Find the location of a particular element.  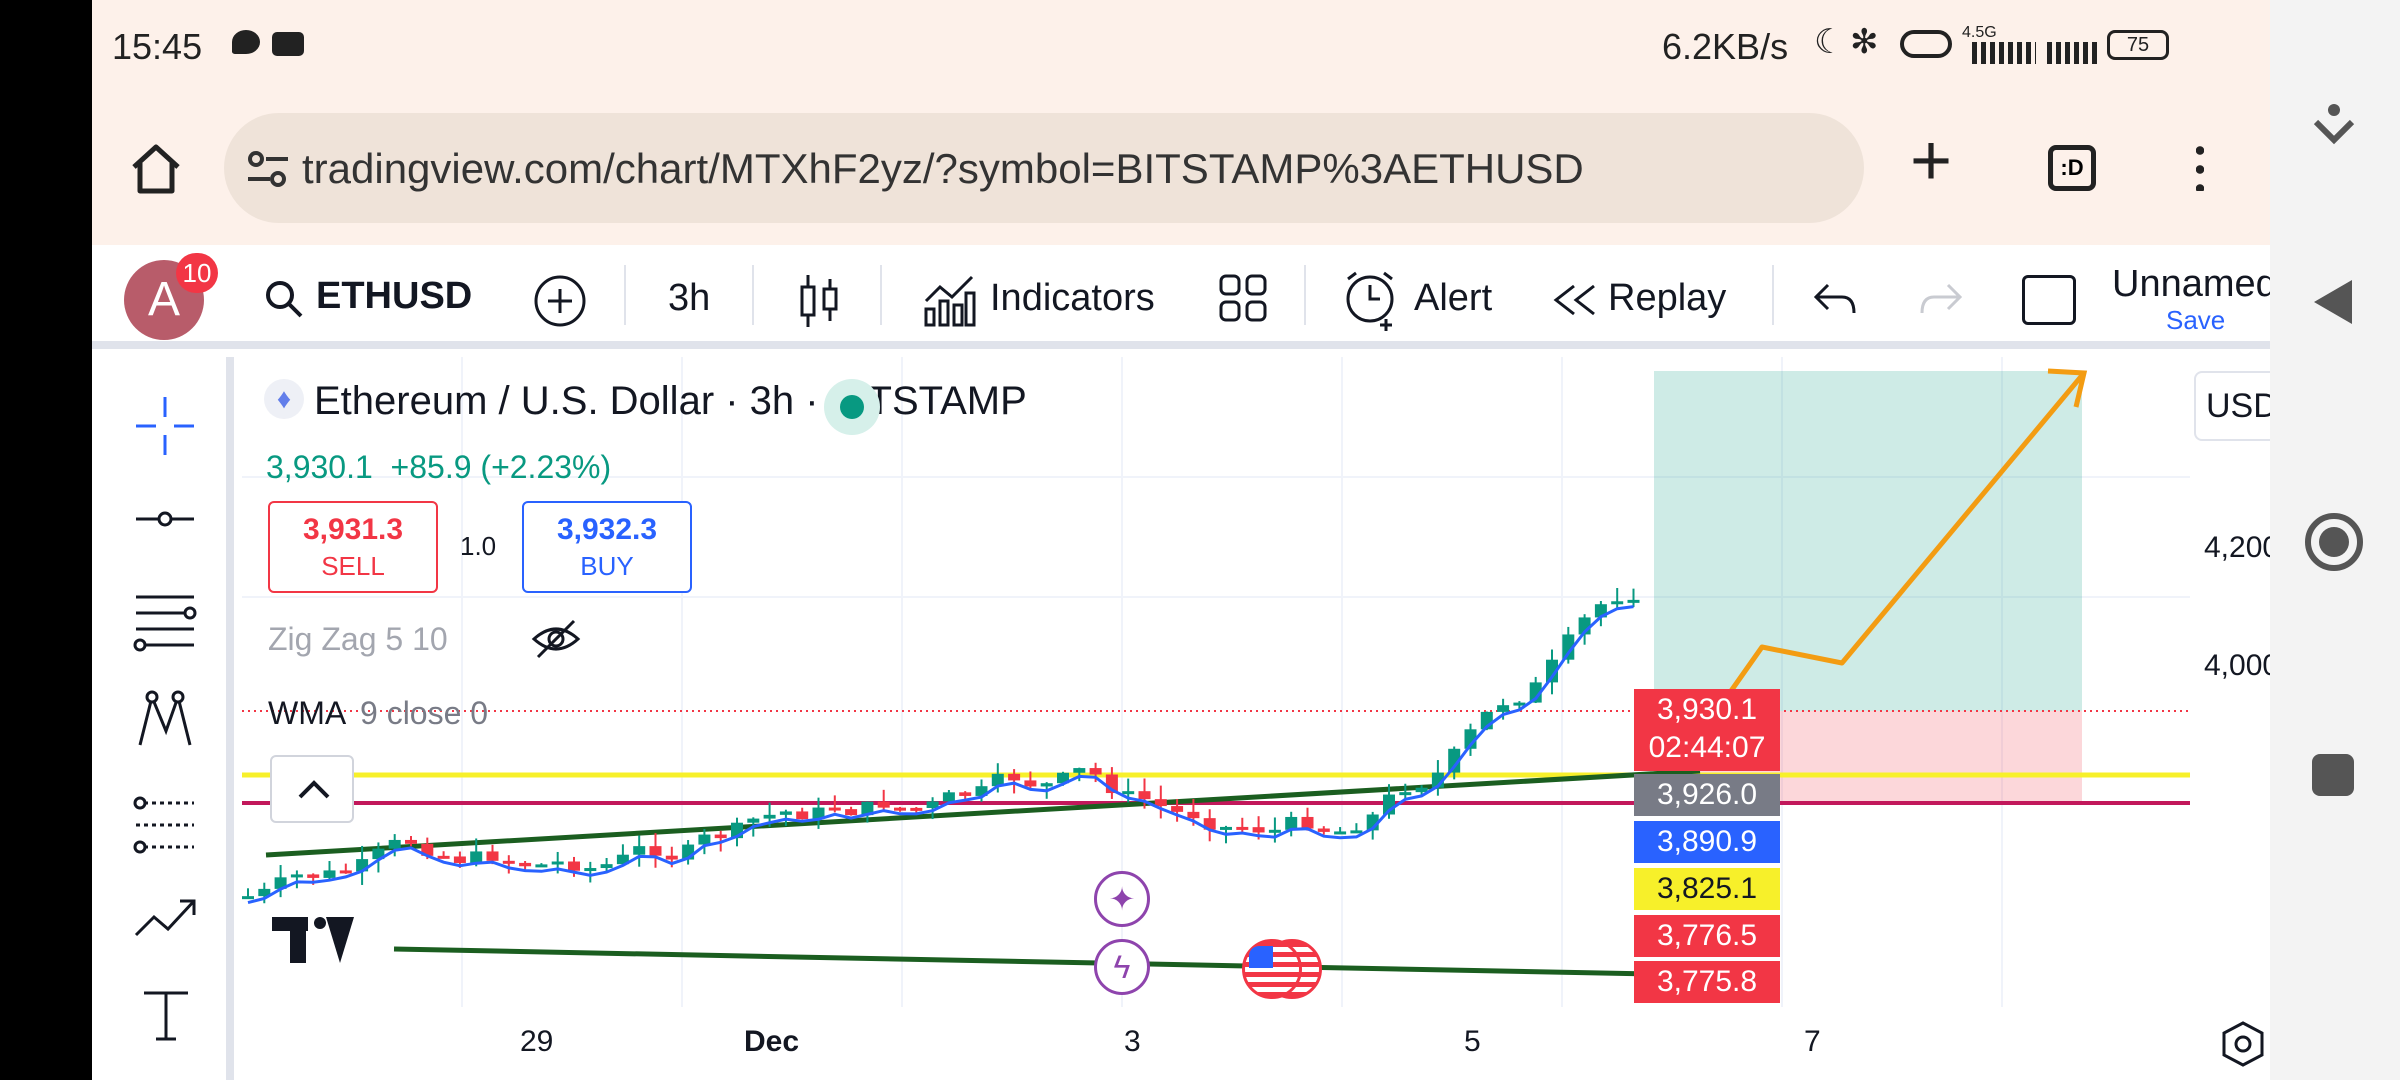

currency-select: USD ⌄ is located at coordinates (2232, 406).